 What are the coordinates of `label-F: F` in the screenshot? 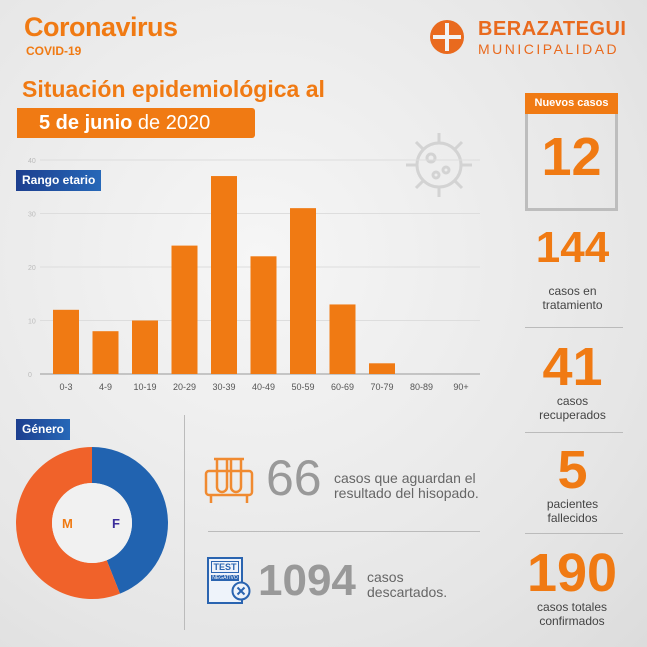 It's located at (116, 523).